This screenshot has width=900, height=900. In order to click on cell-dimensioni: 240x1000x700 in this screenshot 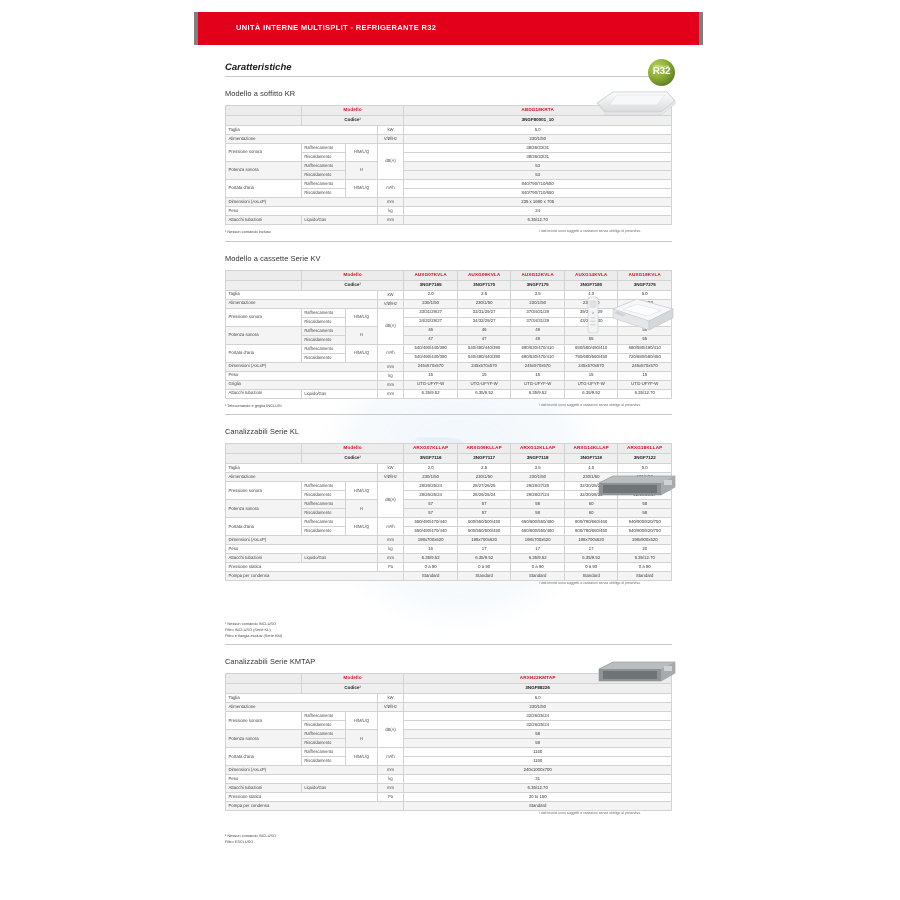, I will do `click(537, 770)`.